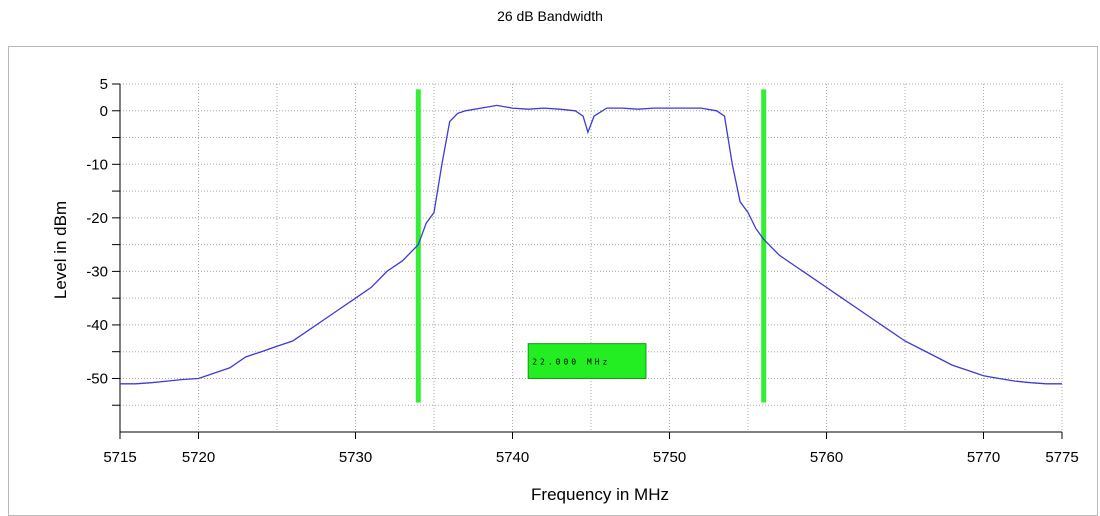  Describe the element at coordinates (1061, 457) in the screenshot. I see `x-tick-label: 5775` at that location.